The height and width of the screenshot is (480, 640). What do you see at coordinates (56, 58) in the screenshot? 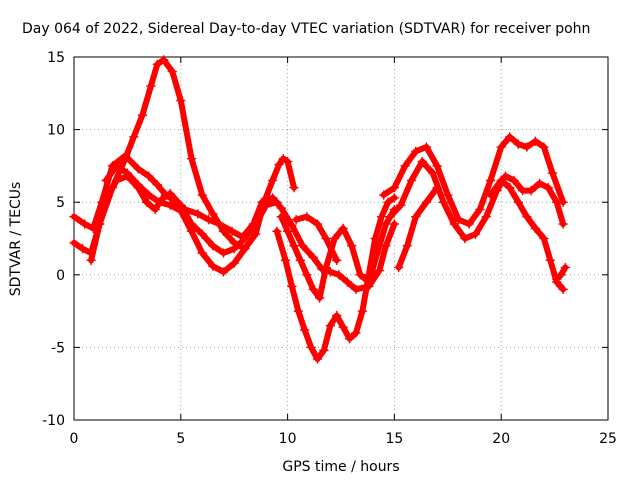
I see `y-tick-label: 15` at bounding box center [56, 58].